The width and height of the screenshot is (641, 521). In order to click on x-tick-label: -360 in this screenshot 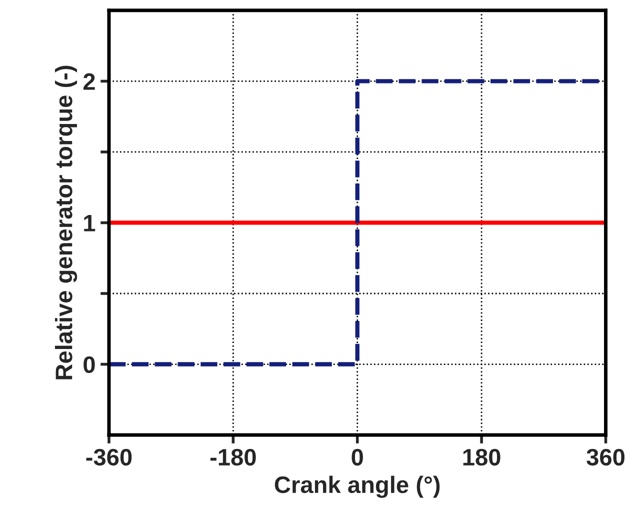, I will do `click(109, 457)`.